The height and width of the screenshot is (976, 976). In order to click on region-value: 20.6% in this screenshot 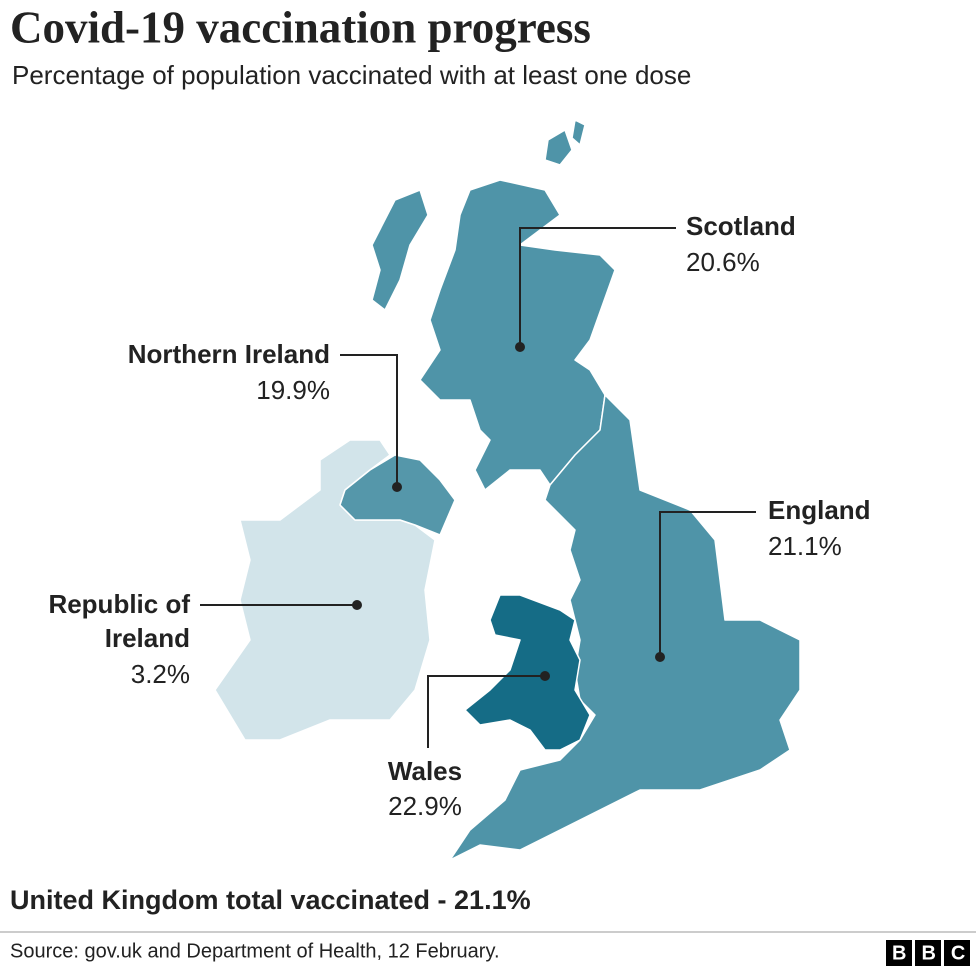, I will do `click(723, 262)`.